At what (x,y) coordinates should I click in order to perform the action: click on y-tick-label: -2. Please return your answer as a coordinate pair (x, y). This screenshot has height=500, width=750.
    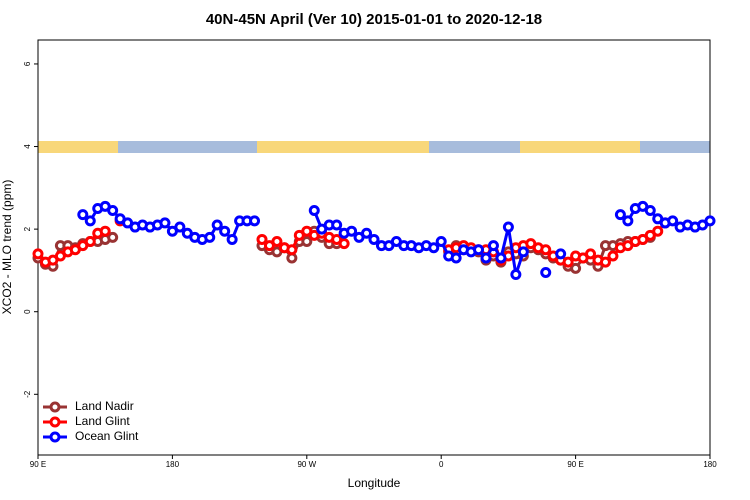
    Looking at the image, I should click on (27, 394).